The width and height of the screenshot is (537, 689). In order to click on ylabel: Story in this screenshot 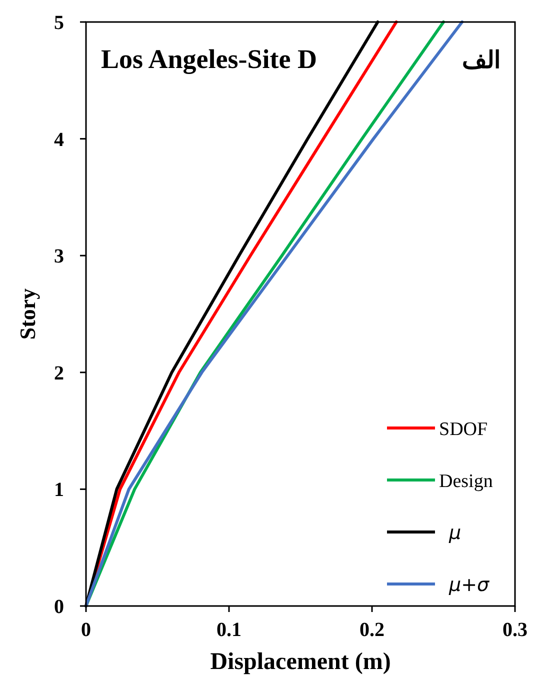, I will do `click(27, 314)`.